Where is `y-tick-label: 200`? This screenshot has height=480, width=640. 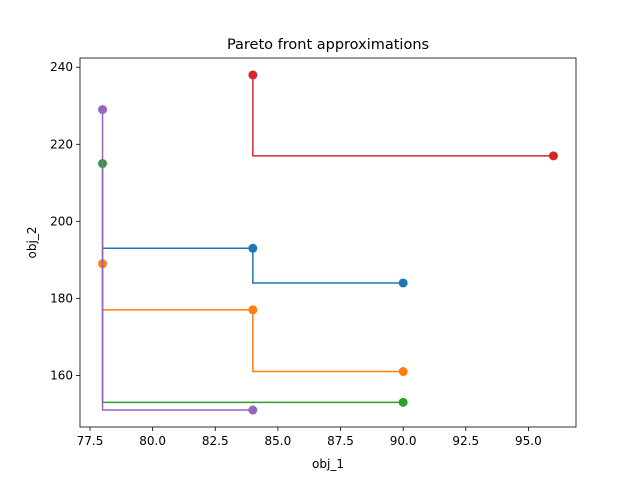
y-tick-label: 200 is located at coordinates (61, 221).